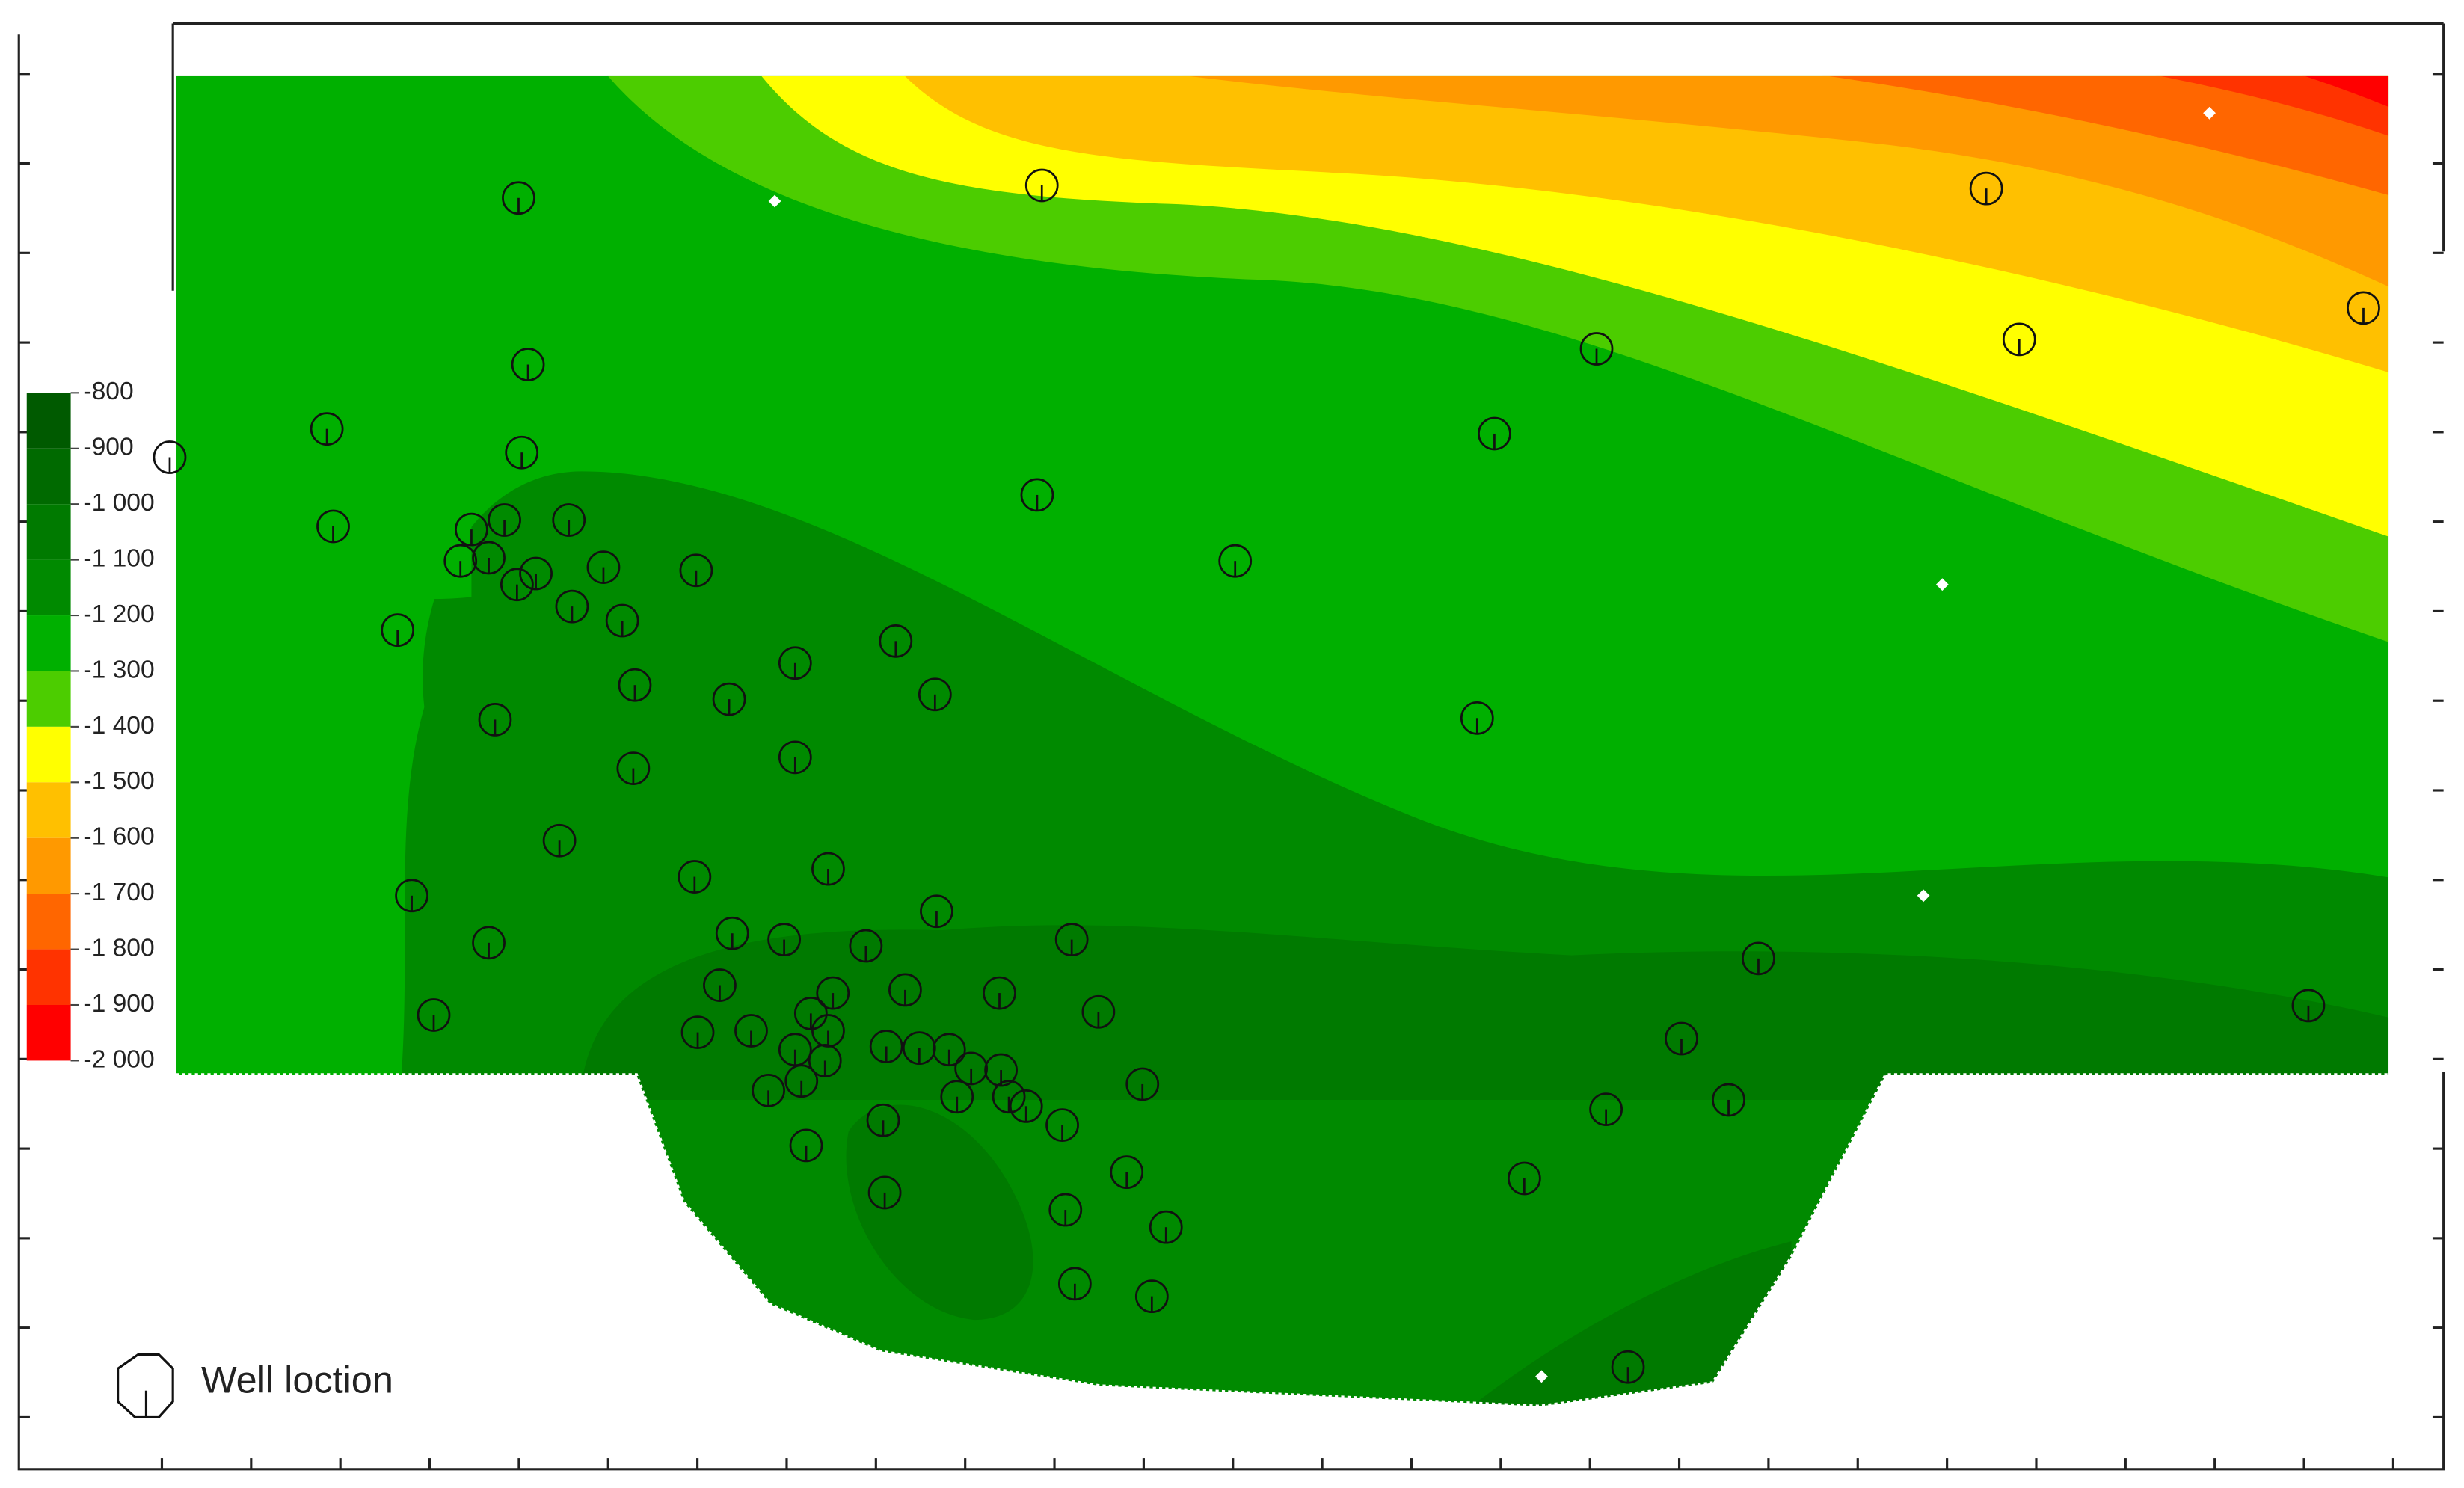 The height and width of the screenshot is (1488, 2464). What do you see at coordinates (145, 1386) in the screenshot?
I see `legend-symbol` at bounding box center [145, 1386].